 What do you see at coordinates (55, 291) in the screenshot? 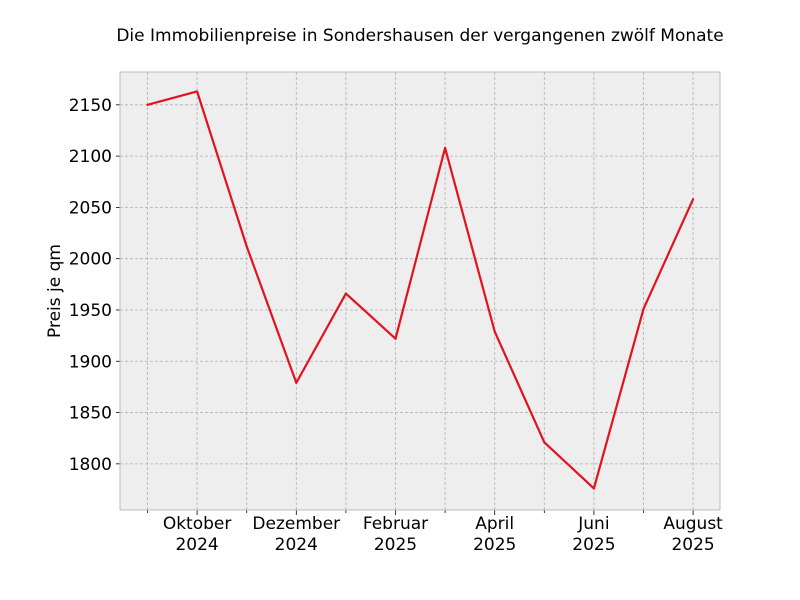
I see `y-axis-label: Preis je qm` at bounding box center [55, 291].